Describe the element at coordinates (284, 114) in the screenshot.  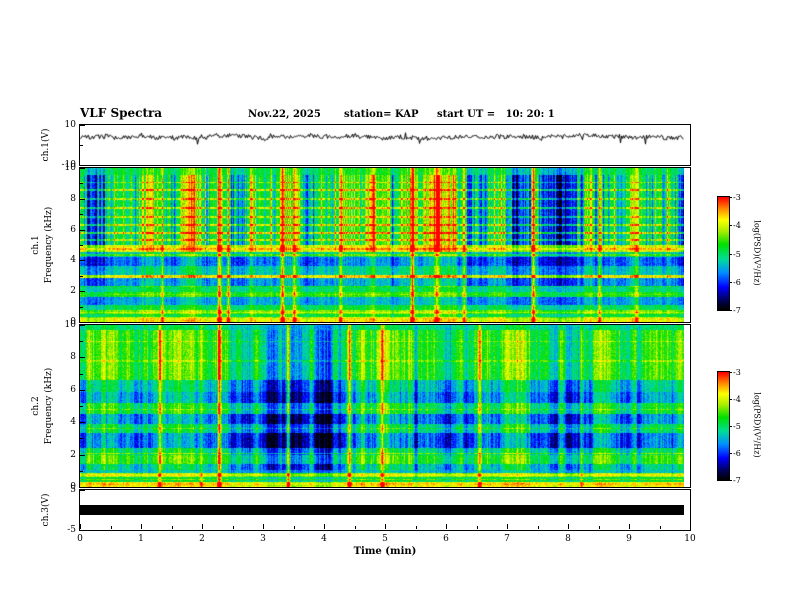
I see `date-label: Nov.22, 2025` at that location.